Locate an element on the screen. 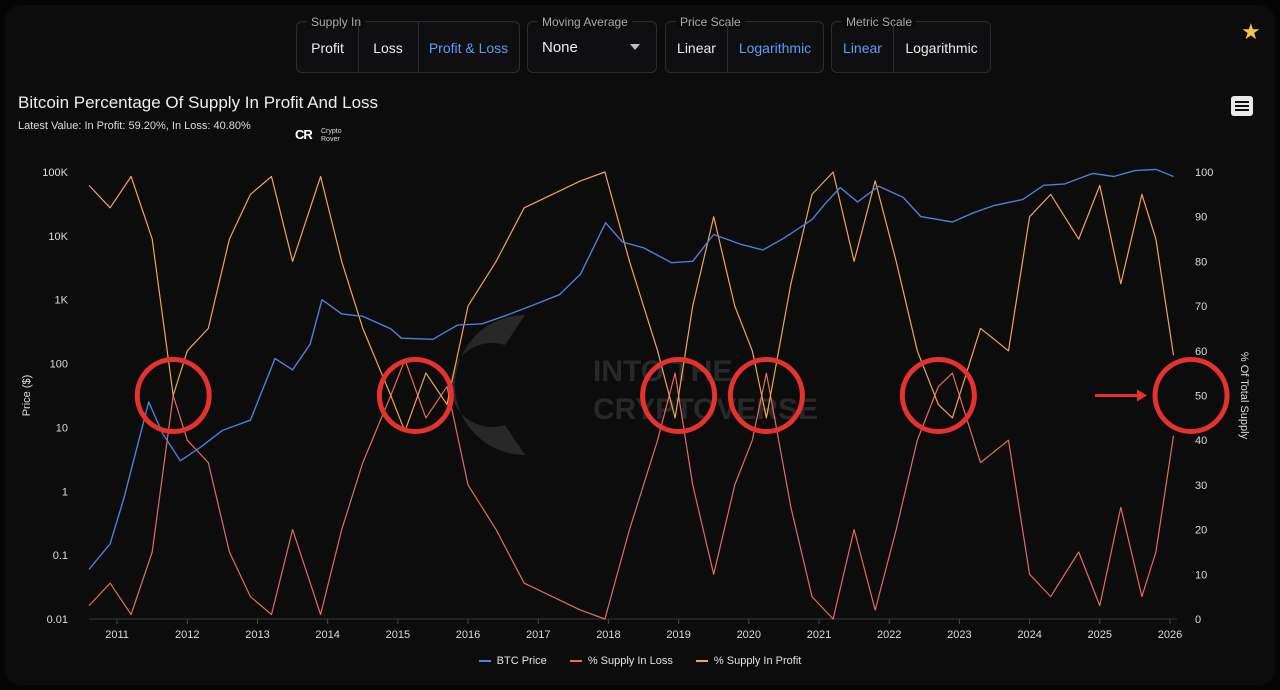 The image size is (1280, 690). supply-in-profit-button: Profit is located at coordinates (327, 48).